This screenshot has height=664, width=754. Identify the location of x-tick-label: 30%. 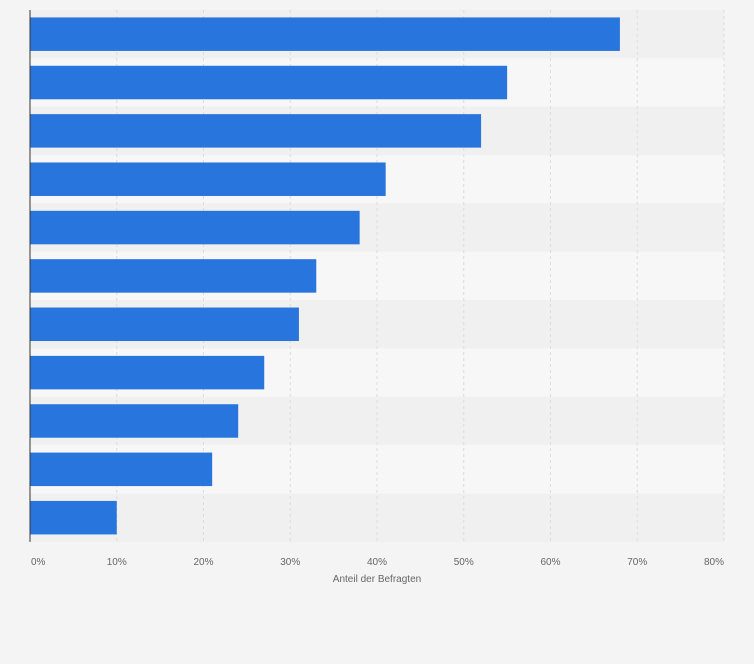
(290, 562).